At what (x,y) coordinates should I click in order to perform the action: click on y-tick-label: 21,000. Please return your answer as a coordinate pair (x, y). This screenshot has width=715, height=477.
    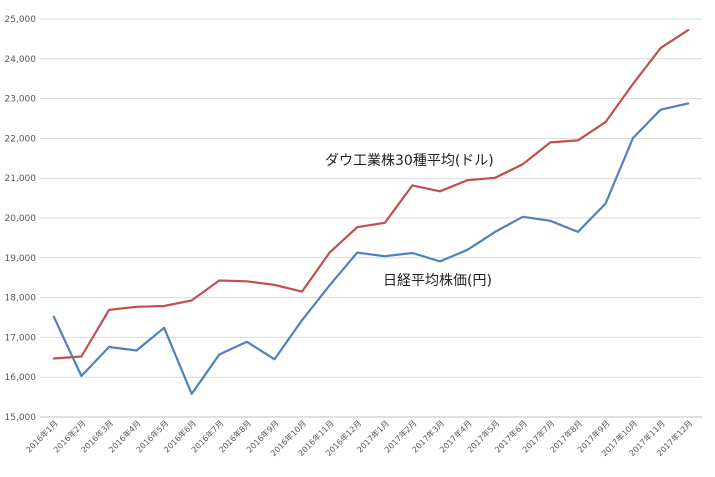
    Looking at the image, I should click on (21, 179).